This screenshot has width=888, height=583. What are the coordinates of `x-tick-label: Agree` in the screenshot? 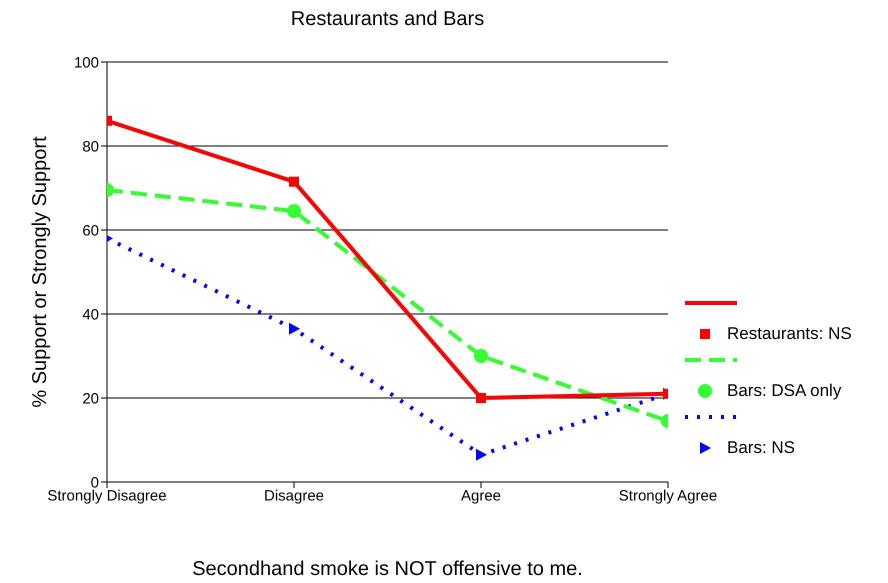 It's located at (481, 496).